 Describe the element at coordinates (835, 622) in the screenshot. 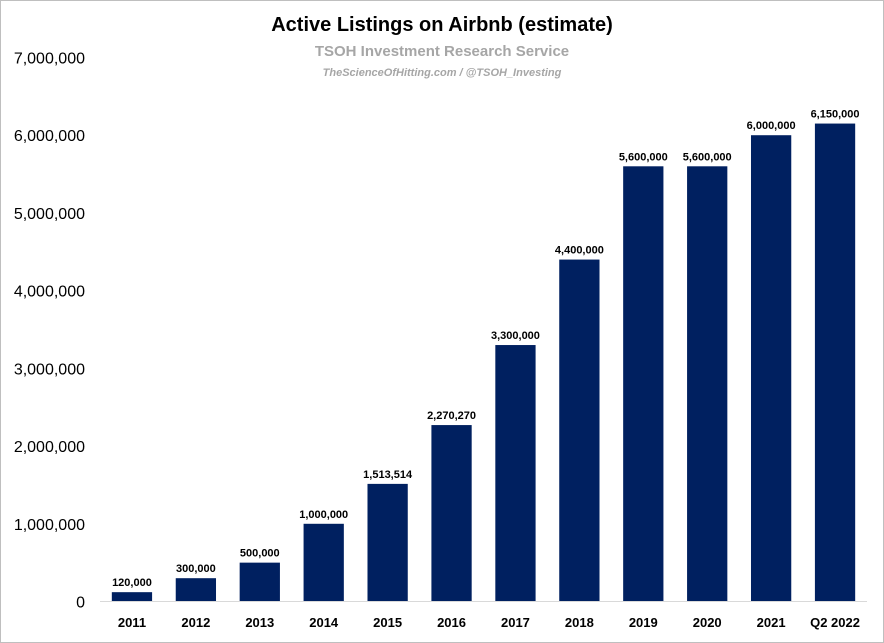

I see `x-tick-label: Q2 2022` at that location.